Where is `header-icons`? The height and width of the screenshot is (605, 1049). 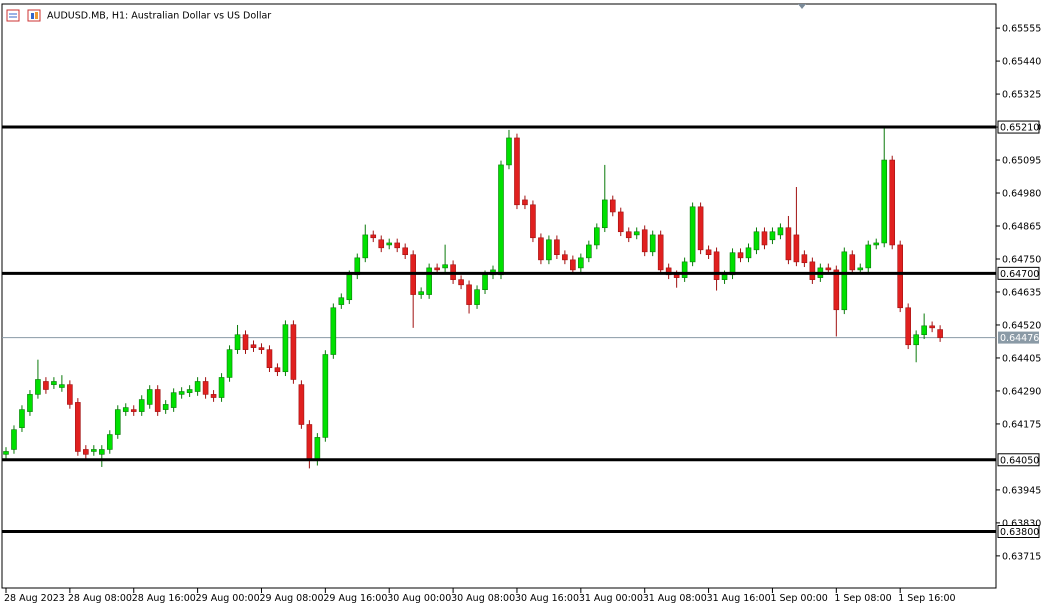
header-icons is located at coordinates (23, 15).